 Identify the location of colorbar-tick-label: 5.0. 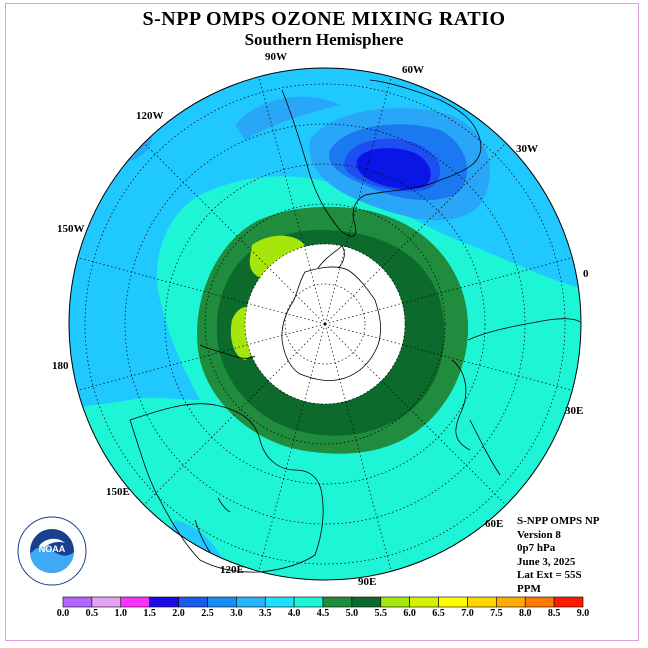
(352, 613).